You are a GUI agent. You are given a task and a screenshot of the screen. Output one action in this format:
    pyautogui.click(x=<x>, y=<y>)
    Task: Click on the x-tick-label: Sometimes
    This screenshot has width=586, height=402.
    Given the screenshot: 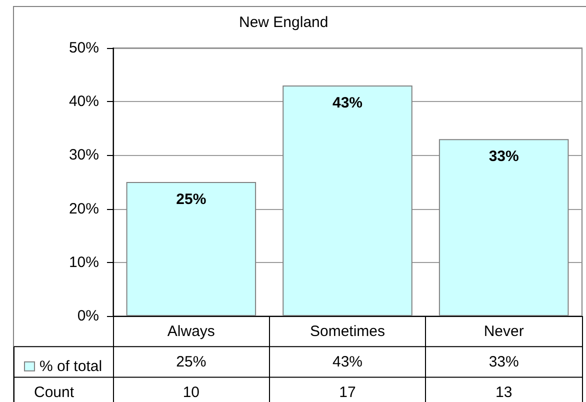 What is the action you would take?
    pyautogui.click(x=348, y=331)
    